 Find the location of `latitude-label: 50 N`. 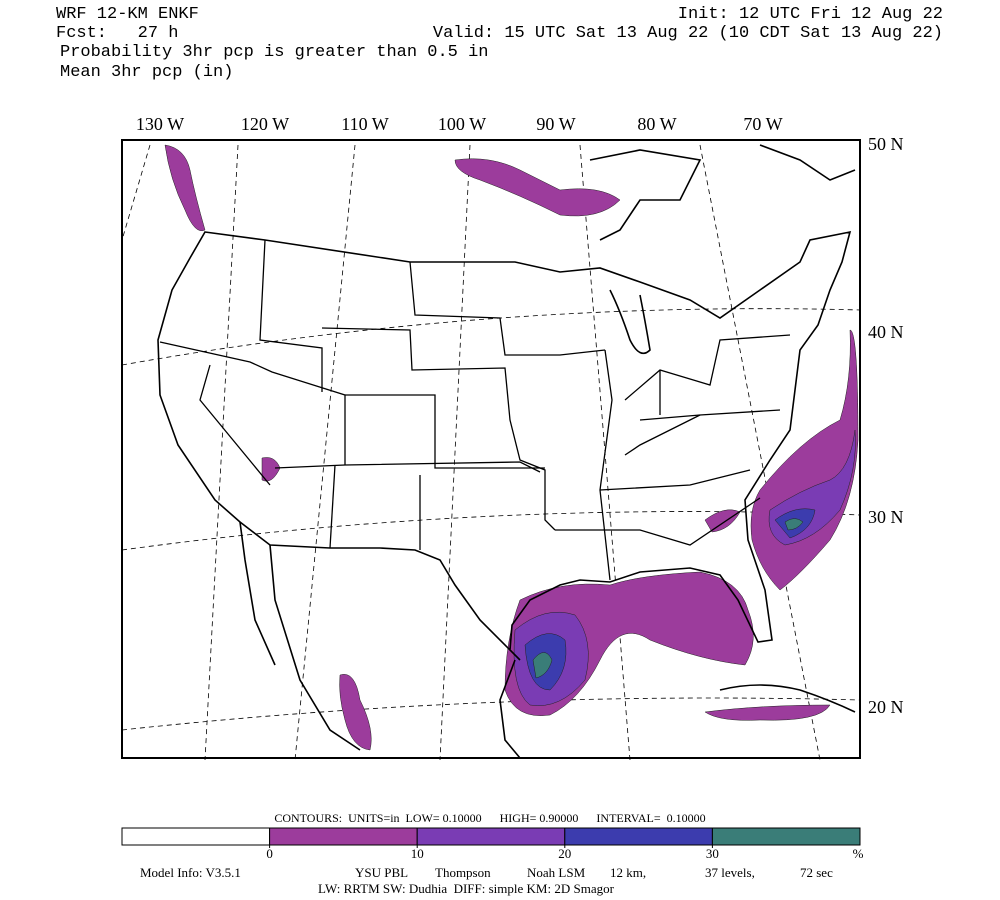

latitude-label: 50 N is located at coordinates (886, 144).